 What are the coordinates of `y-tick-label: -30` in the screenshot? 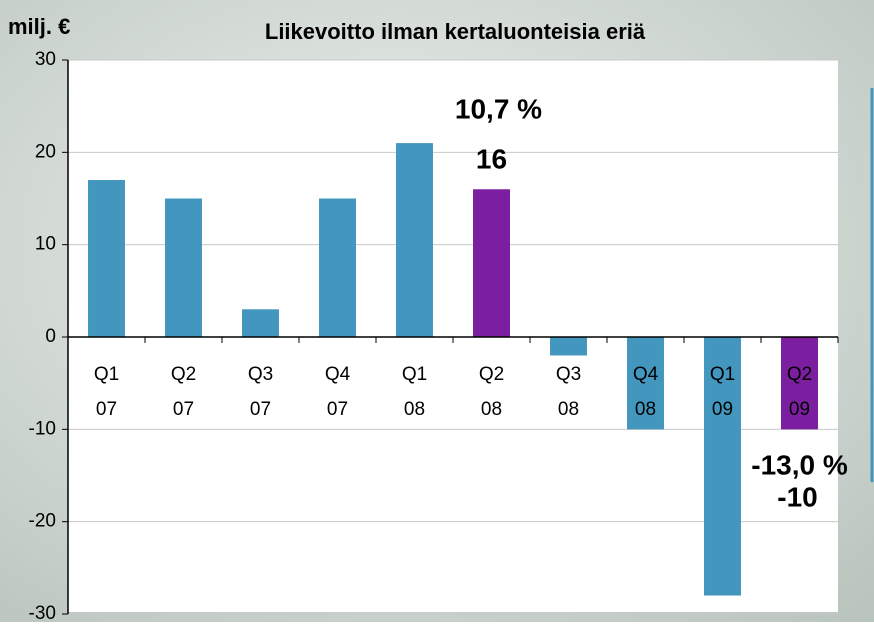 It's located at (42, 612).